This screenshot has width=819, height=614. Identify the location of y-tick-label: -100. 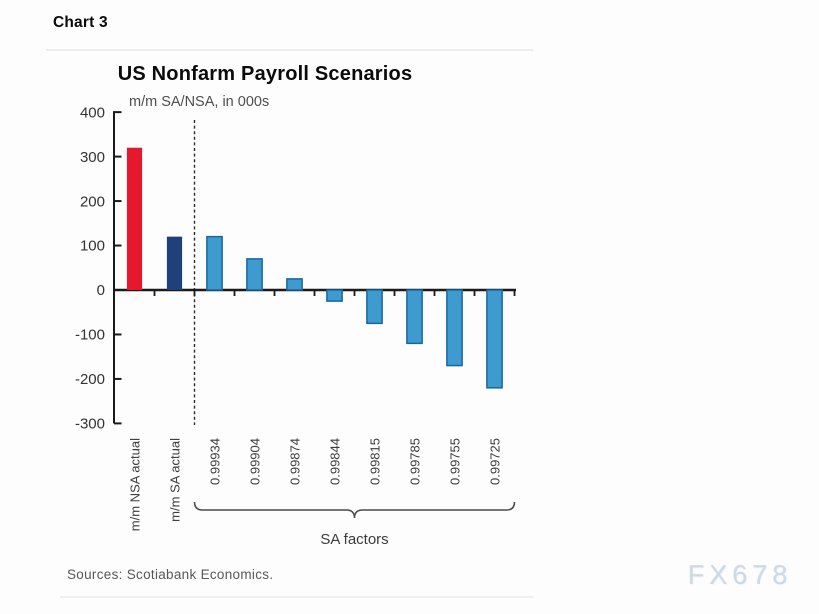
(90, 335).